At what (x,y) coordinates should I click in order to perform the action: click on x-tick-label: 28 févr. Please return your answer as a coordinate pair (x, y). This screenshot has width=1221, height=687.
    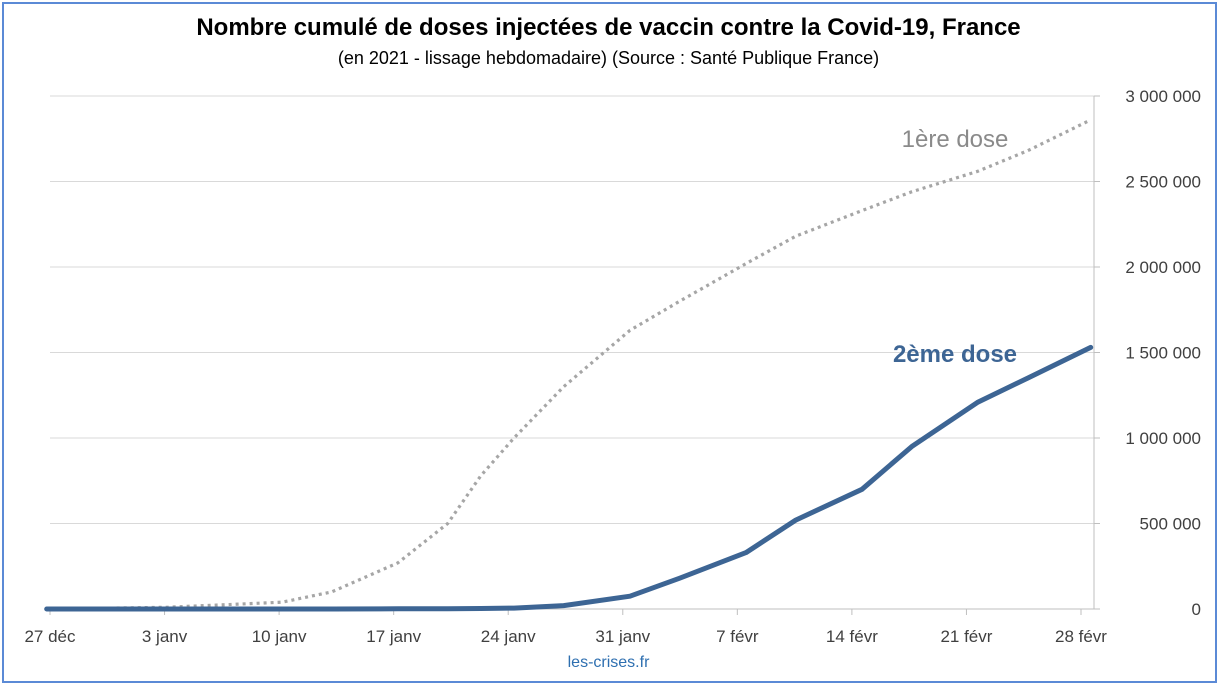
    Looking at the image, I should click on (1081, 636).